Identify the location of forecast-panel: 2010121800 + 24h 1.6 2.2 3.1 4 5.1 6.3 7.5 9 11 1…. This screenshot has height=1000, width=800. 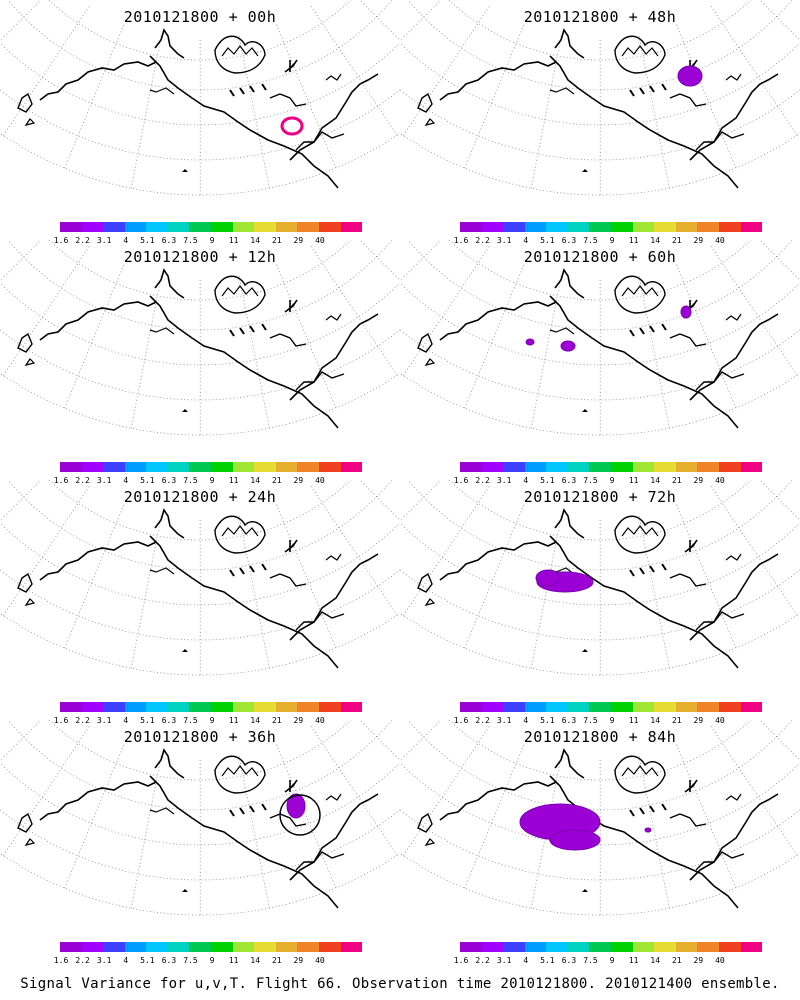
(200, 602).